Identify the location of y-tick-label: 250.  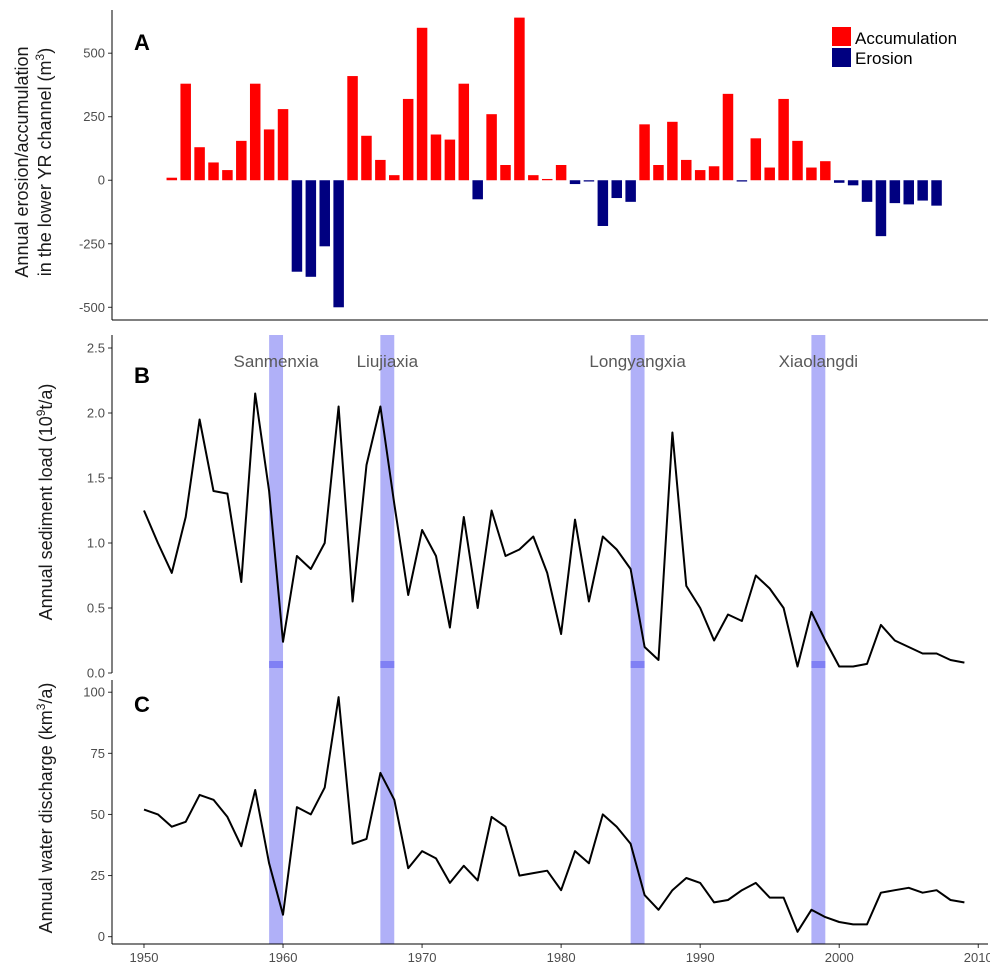
(94, 116).